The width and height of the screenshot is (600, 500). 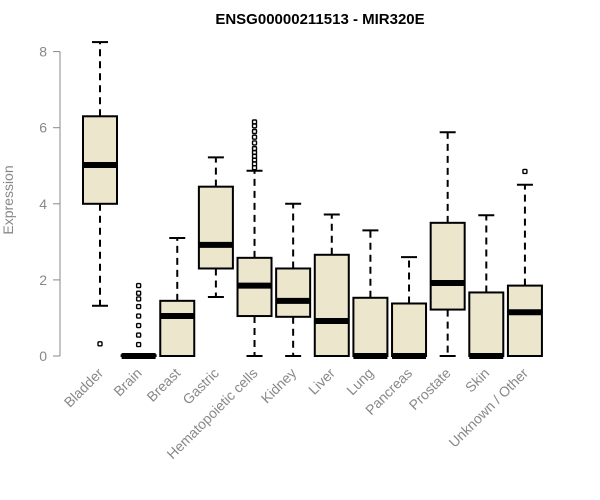 I want to click on x-tick-label: Bladder, so click(x=84, y=388).